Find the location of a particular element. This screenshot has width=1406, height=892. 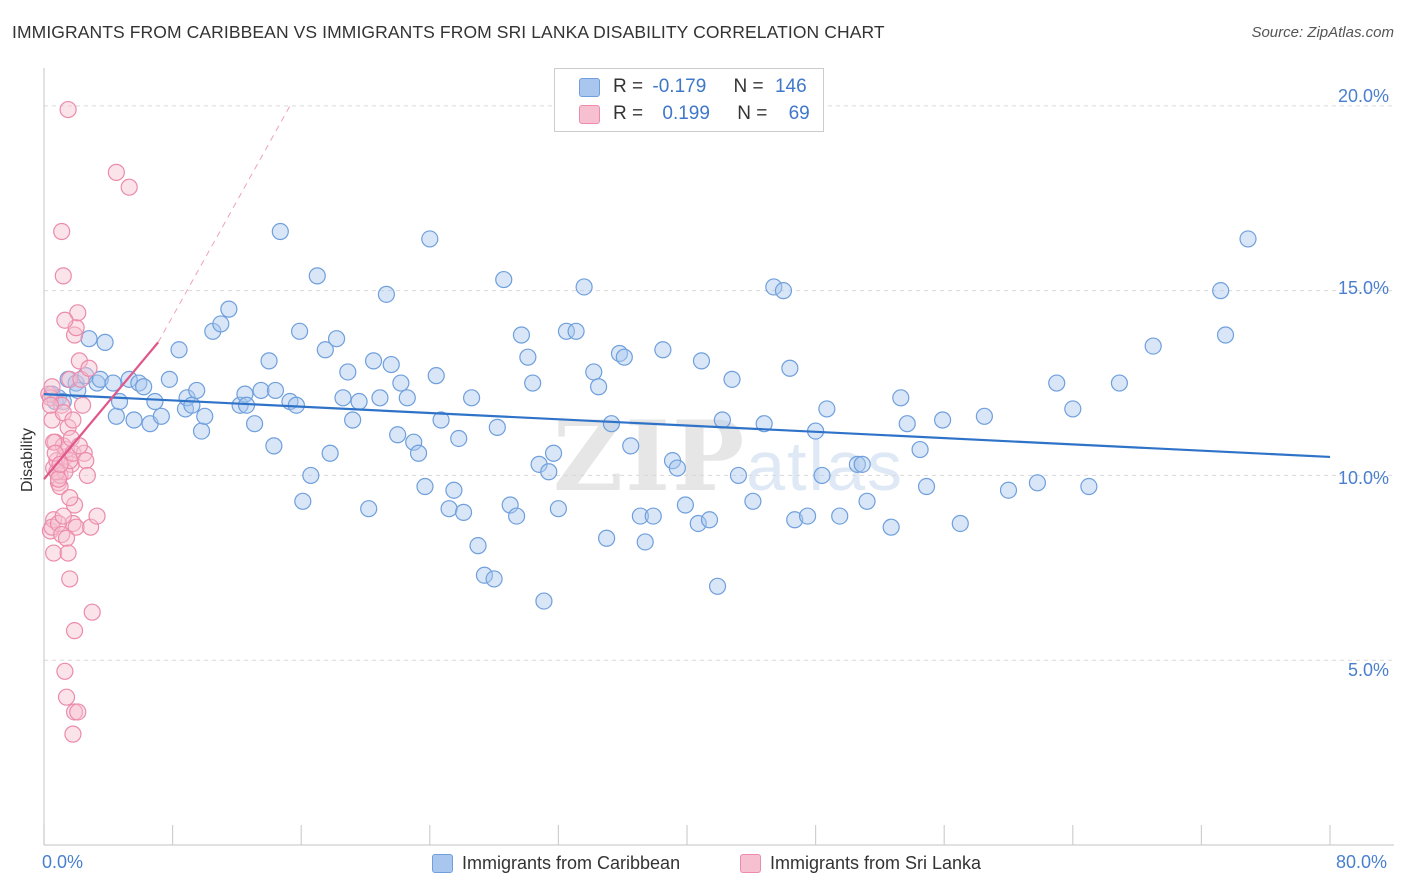

sri-lanka-trend-line is located at coordinates (101, 410).